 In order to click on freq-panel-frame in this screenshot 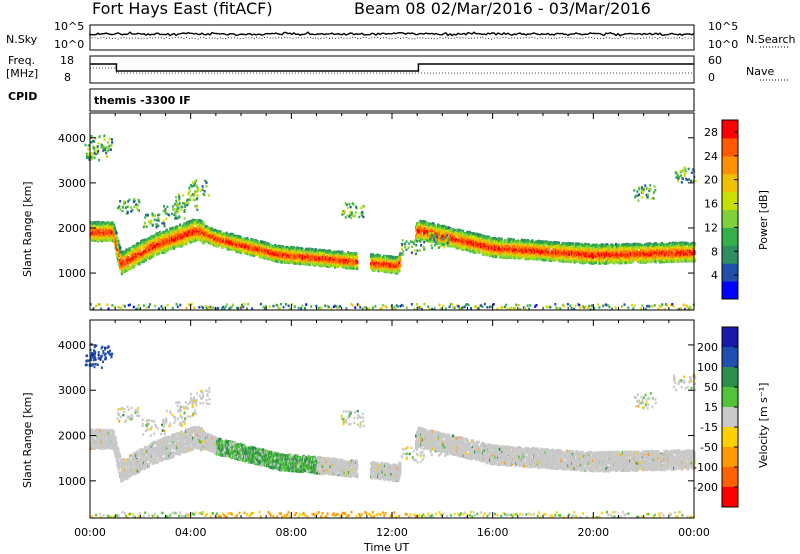, I will do `click(392, 69)`.